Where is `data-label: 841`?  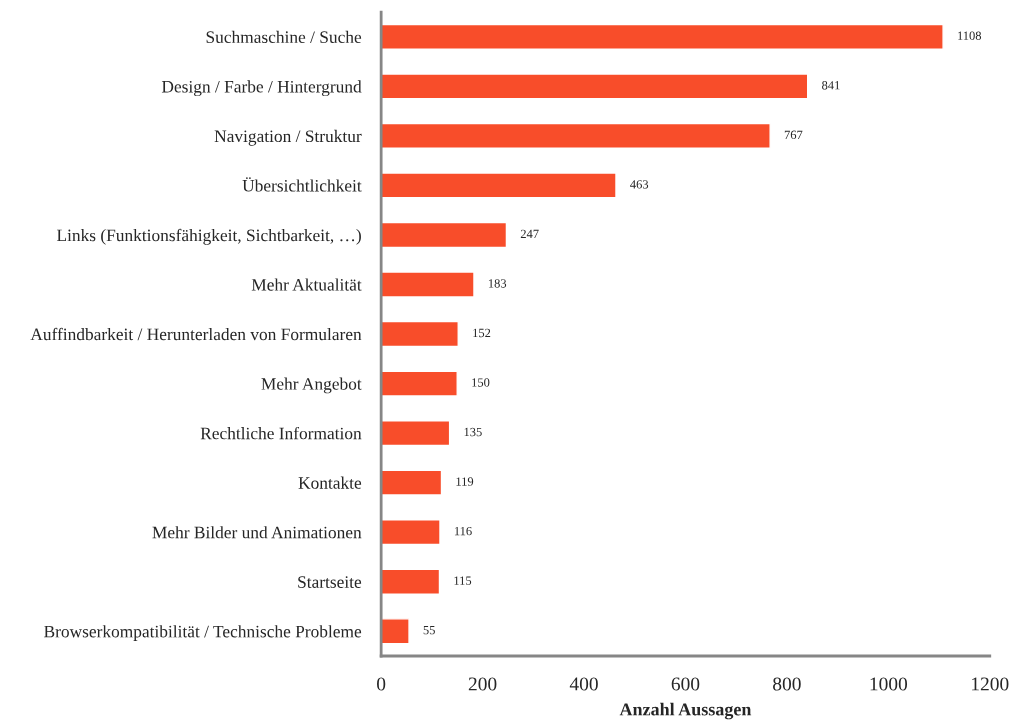 data-label: 841 is located at coordinates (831, 85).